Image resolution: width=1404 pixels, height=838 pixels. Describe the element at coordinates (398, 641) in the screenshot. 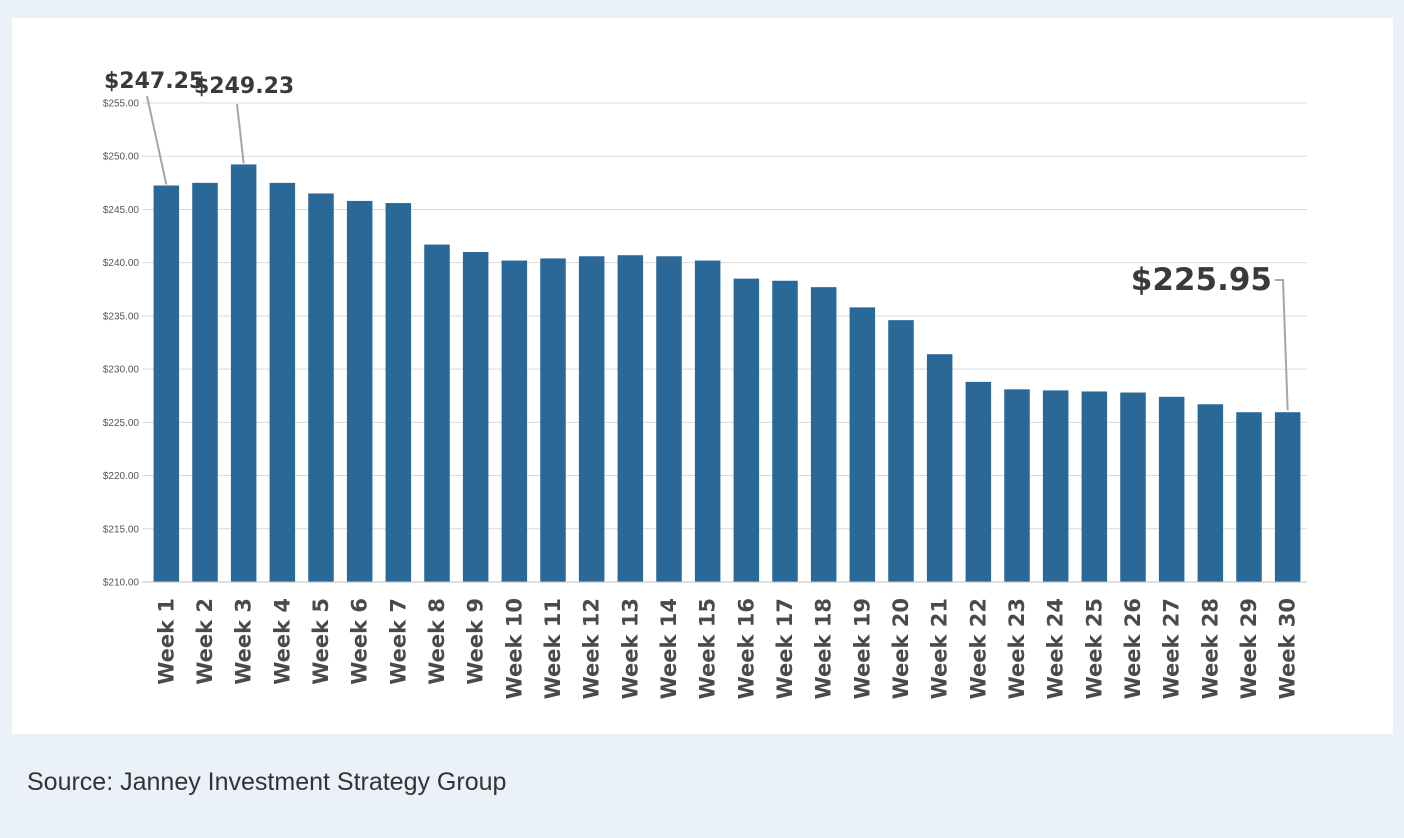

I see `x-tick-label: Week 7` at that location.